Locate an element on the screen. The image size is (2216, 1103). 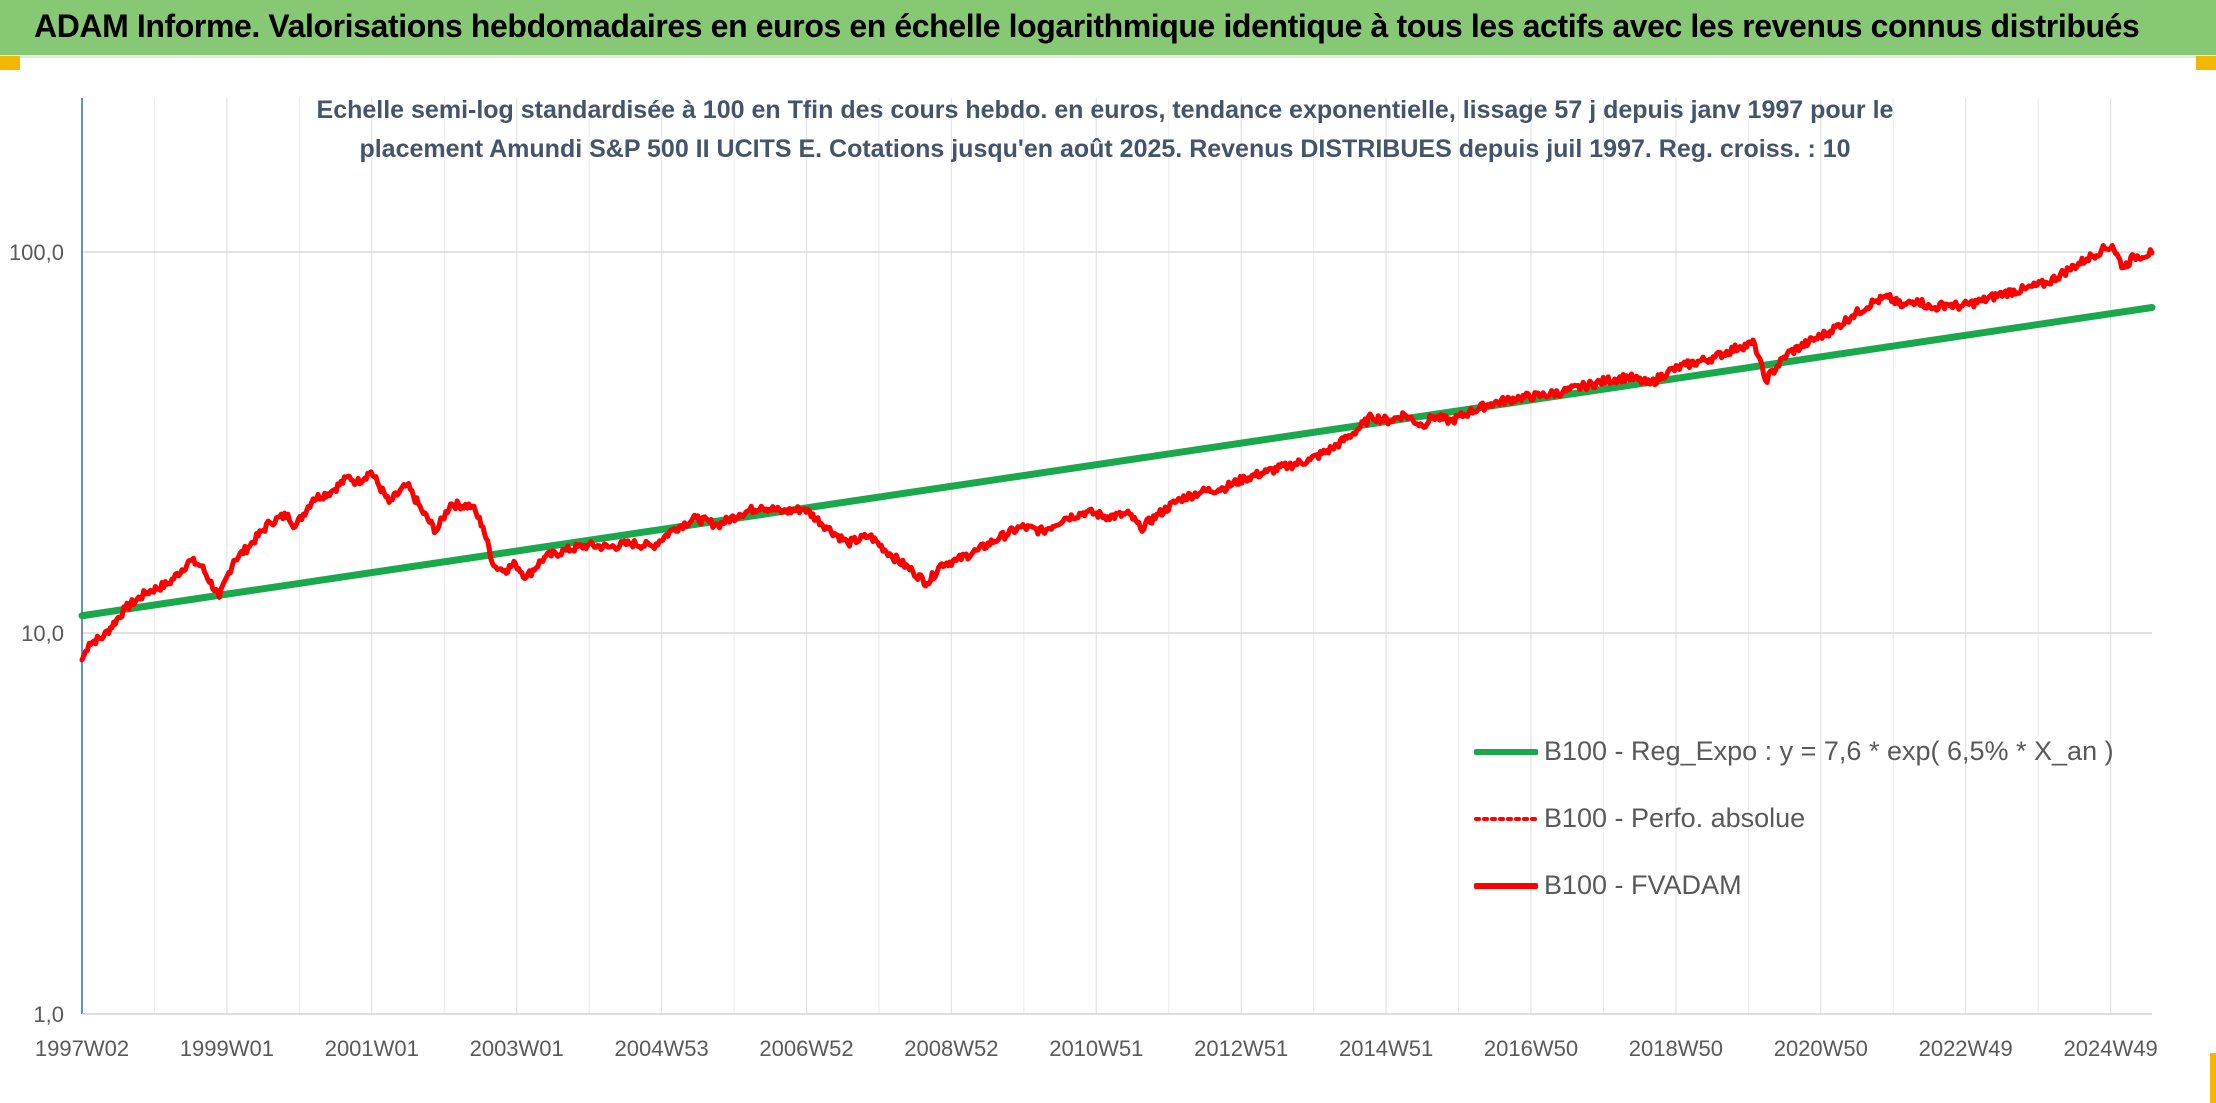
x-tick-label: 2001W01 is located at coordinates (372, 1048).